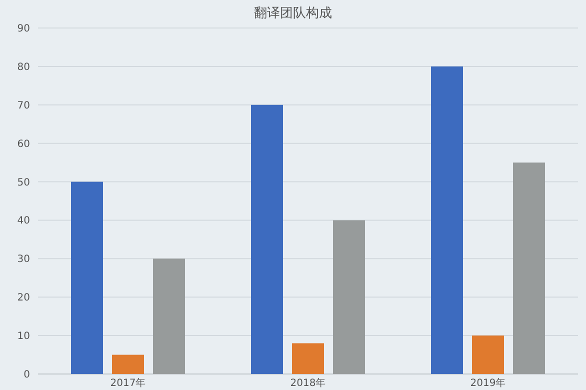  What do you see at coordinates (23, 260) in the screenshot?
I see `y-tick-label: 30` at bounding box center [23, 260].